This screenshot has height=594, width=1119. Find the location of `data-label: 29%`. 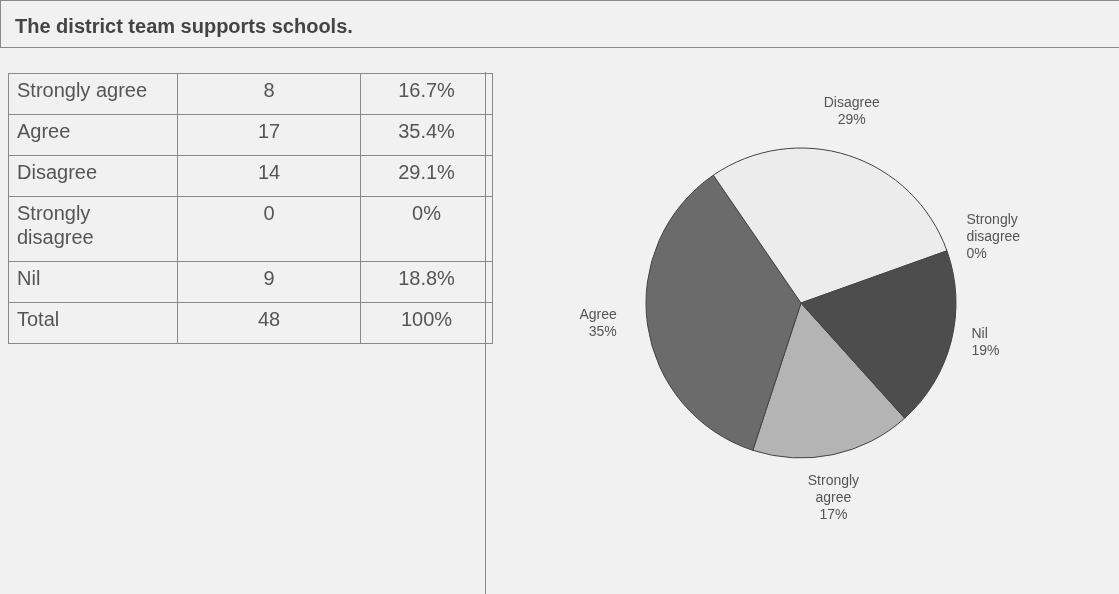

data-label: 29% is located at coordinates (851, 118).